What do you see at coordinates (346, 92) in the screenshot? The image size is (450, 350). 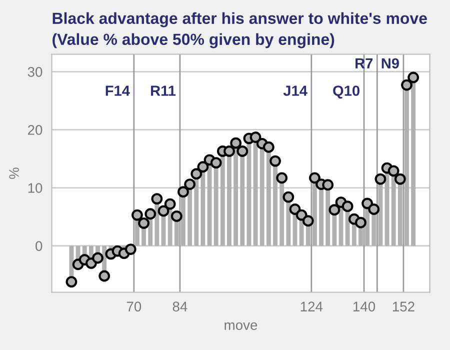 I see `ref-line-label: Q10` at bounding box center [346, 92].